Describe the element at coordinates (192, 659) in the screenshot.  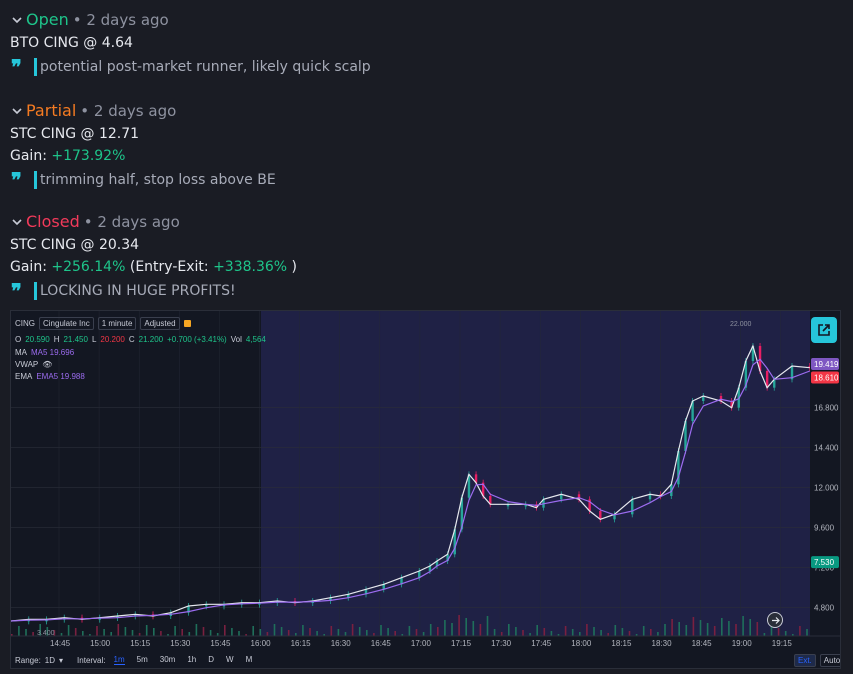
I see `interval-1h: 1h` at that location.